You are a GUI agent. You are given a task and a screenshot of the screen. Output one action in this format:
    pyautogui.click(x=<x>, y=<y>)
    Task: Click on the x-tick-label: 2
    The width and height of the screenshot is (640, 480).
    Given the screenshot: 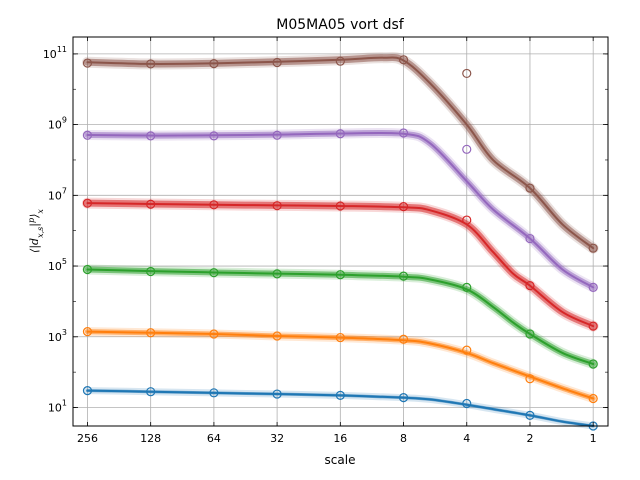 What is the action you would take?
    pyautogui.click(x=529, y=438)
    